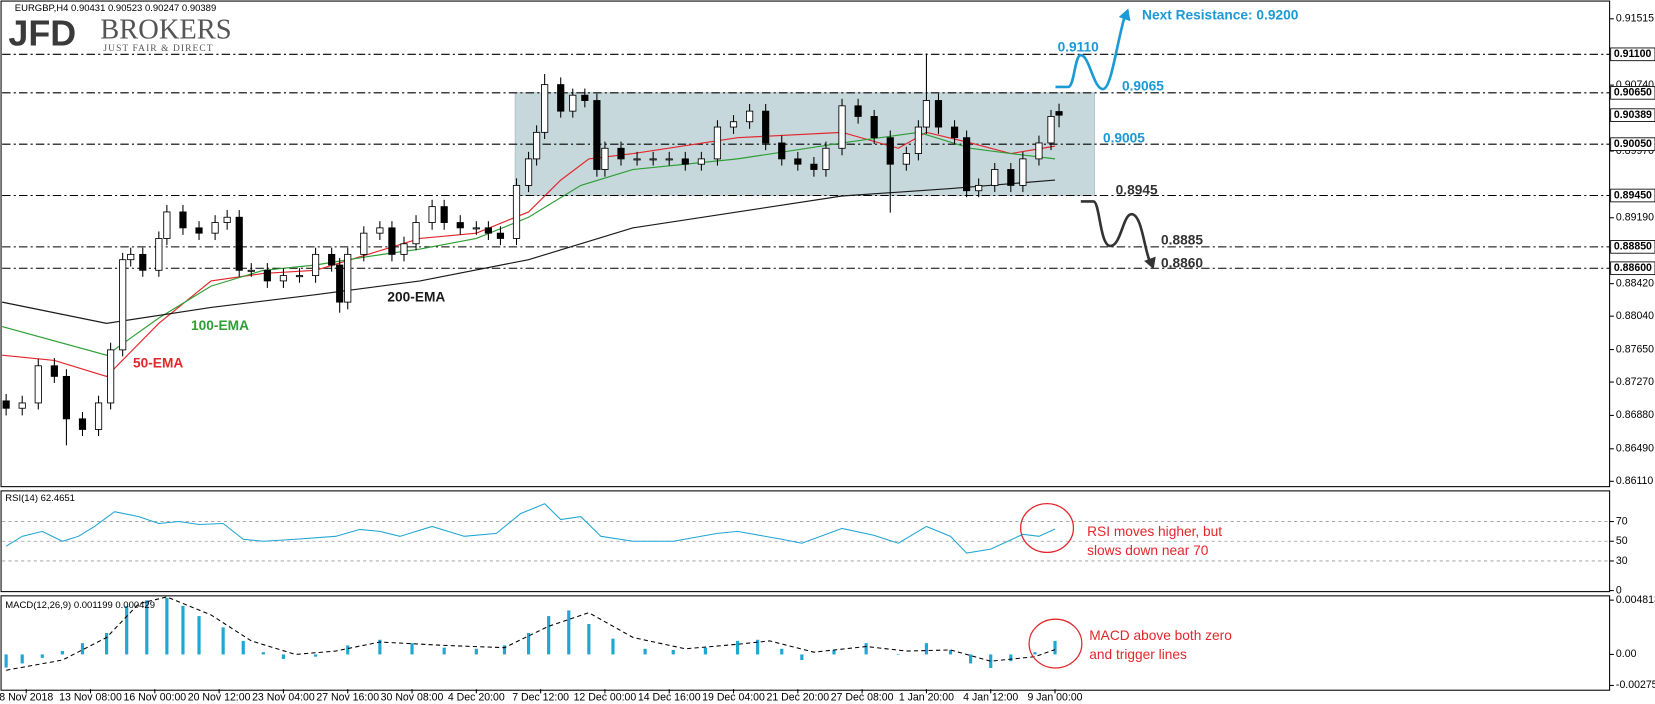 This screenshot has height=704, width=1655. What do you see at coordinates (1634, 481) in the screenshot?
I see `y-tick-label: 0.86110` at bounding box center [1634, 481].